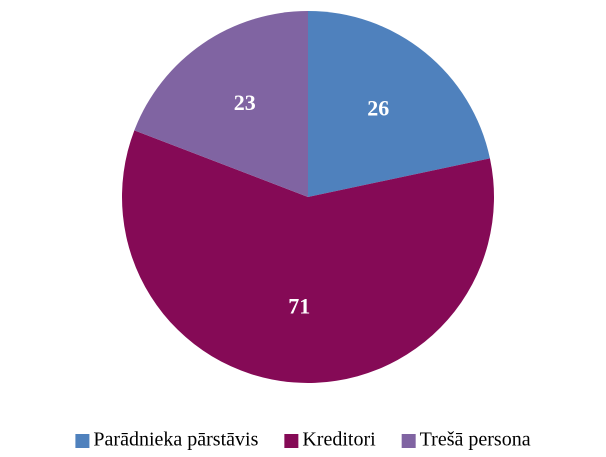  I want to click on legend-label: Parādnieka pārstāvis, so click(175, 440).